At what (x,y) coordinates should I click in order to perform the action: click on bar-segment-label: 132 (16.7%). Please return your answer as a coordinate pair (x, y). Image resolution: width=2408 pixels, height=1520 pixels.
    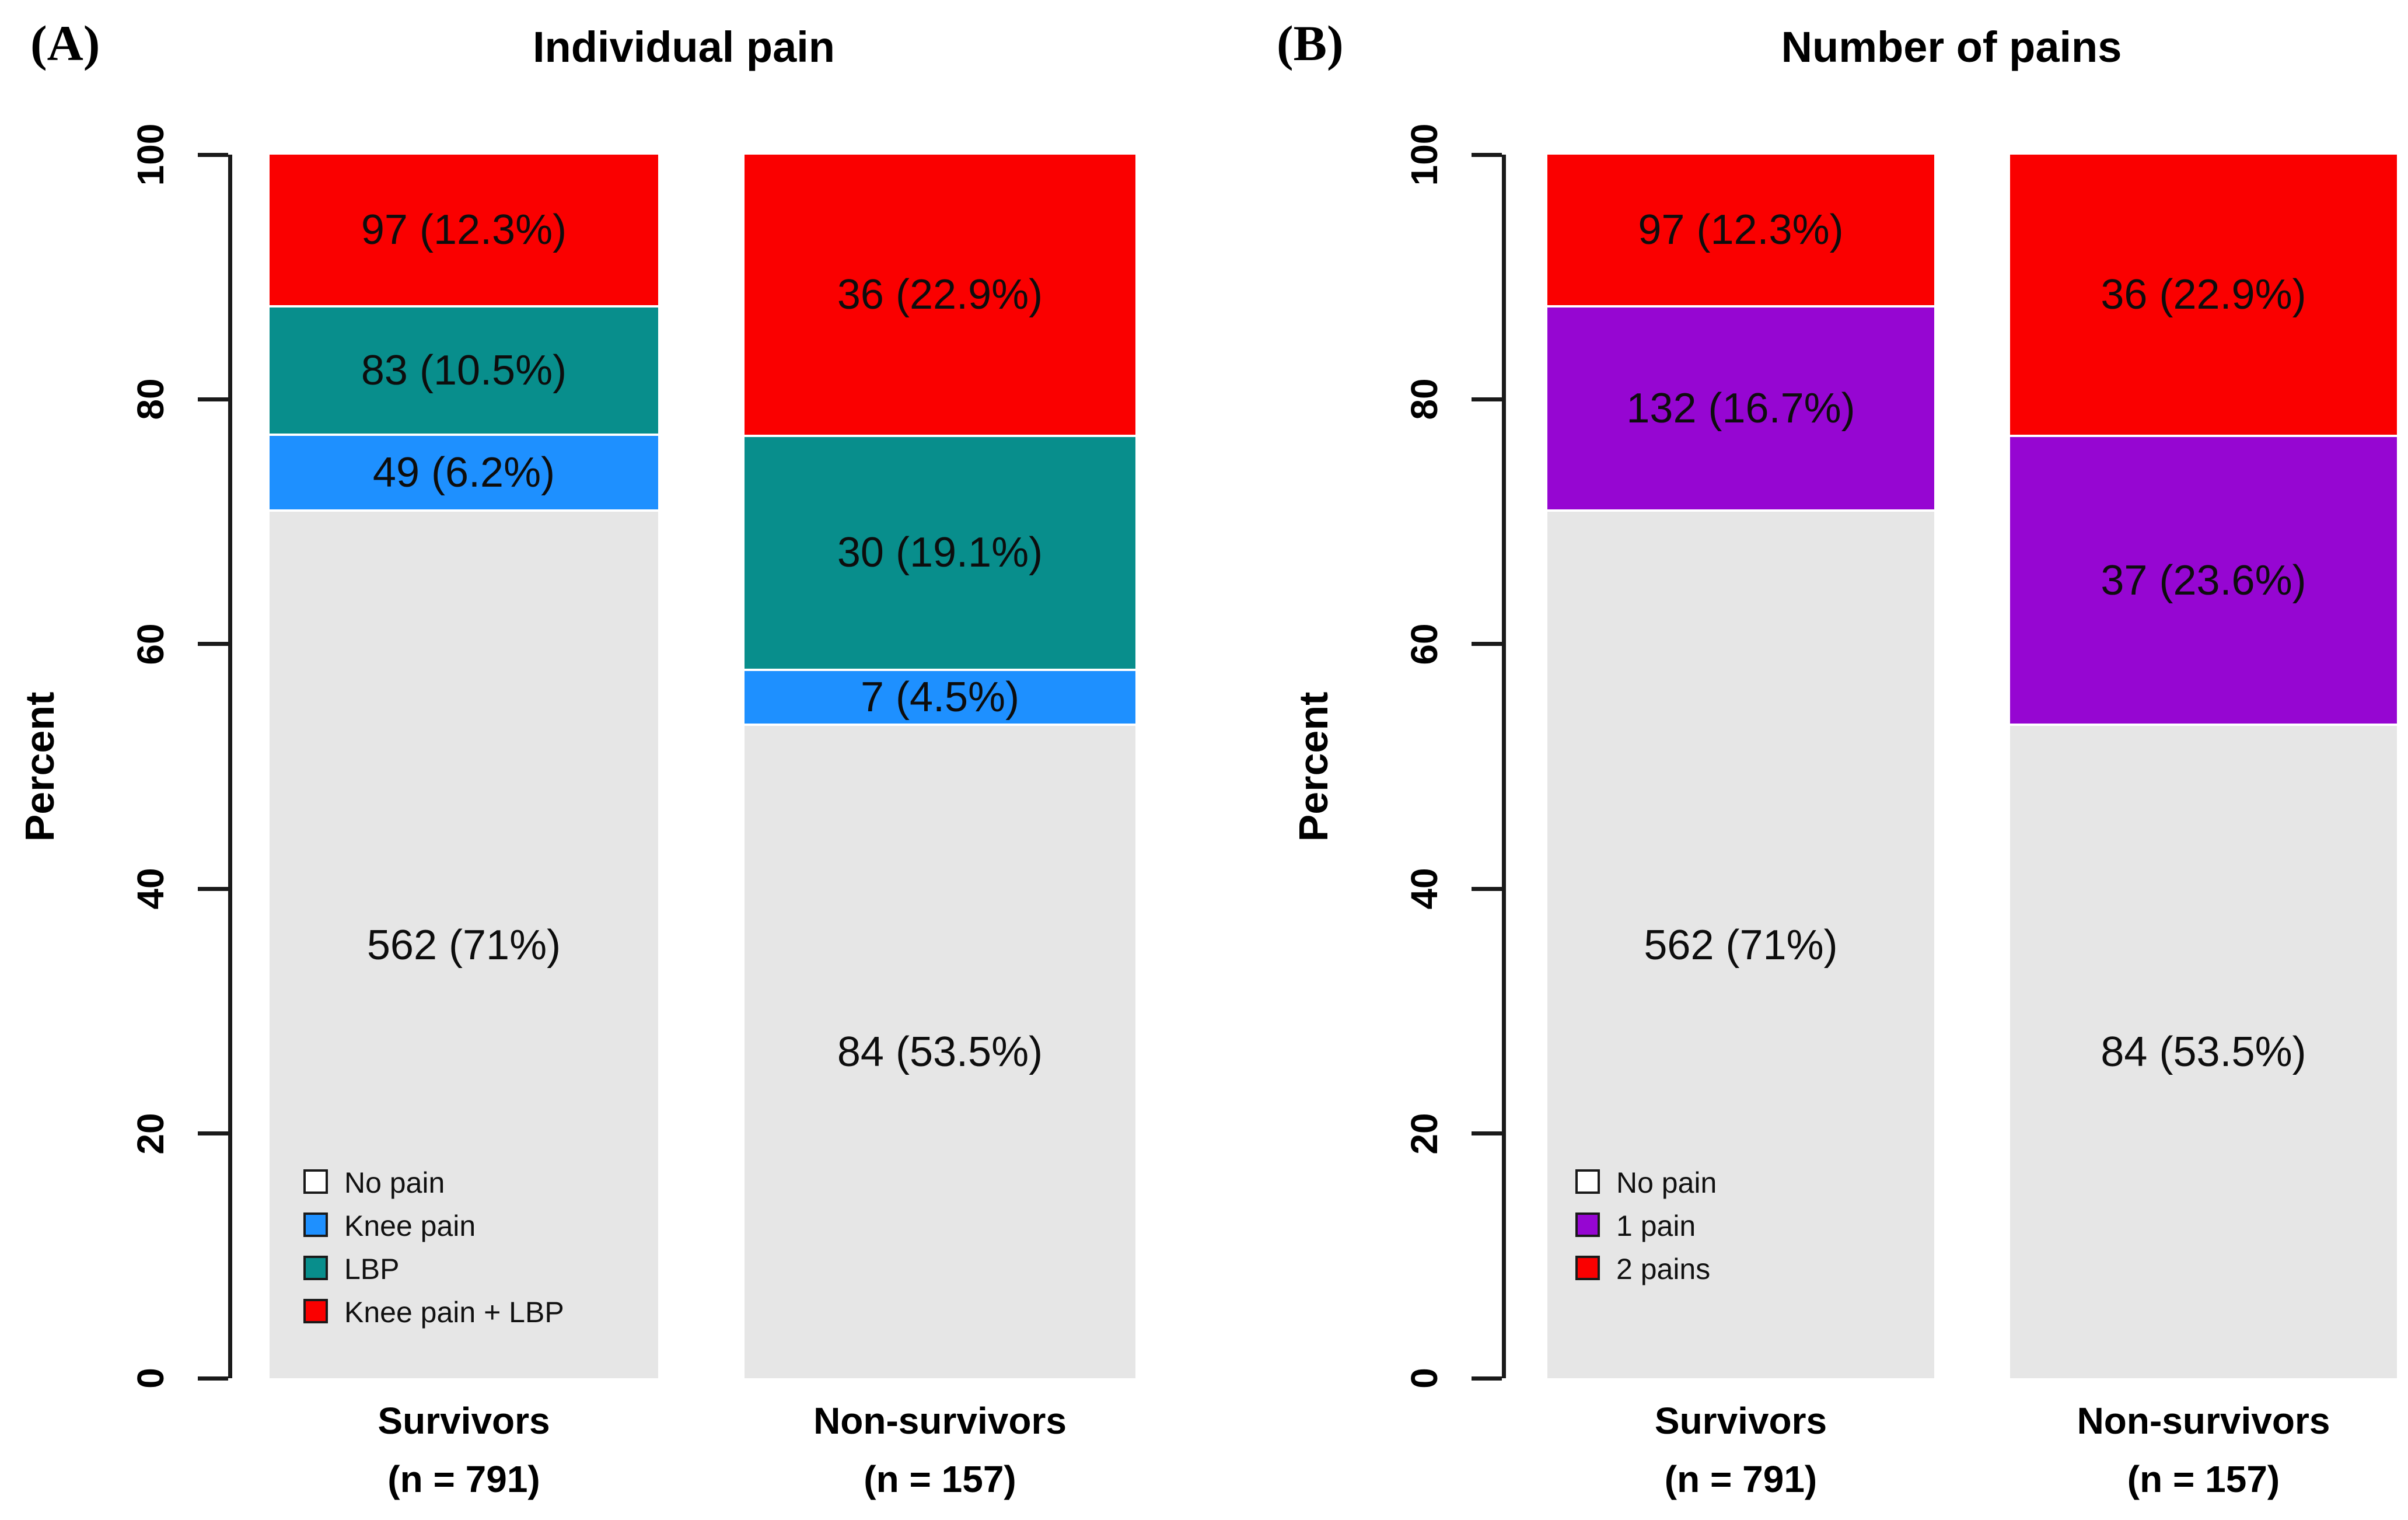
    Looking at the image, I should click on (1740, 408).